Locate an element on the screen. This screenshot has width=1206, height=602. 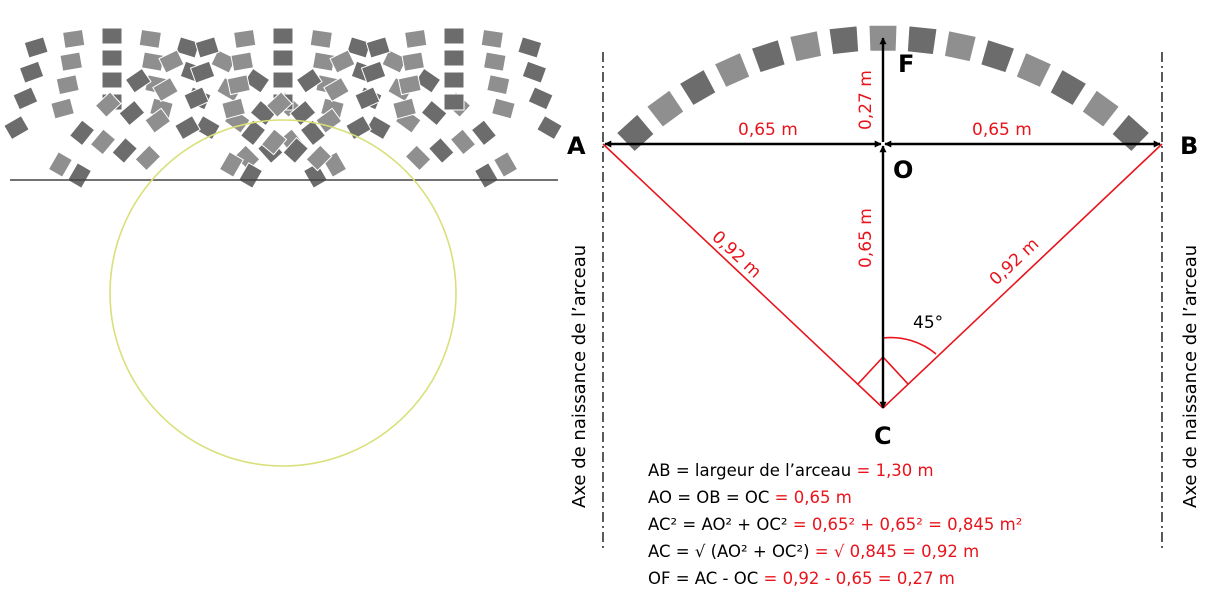
angle-label: 45° is located at coordinates (928, 323).